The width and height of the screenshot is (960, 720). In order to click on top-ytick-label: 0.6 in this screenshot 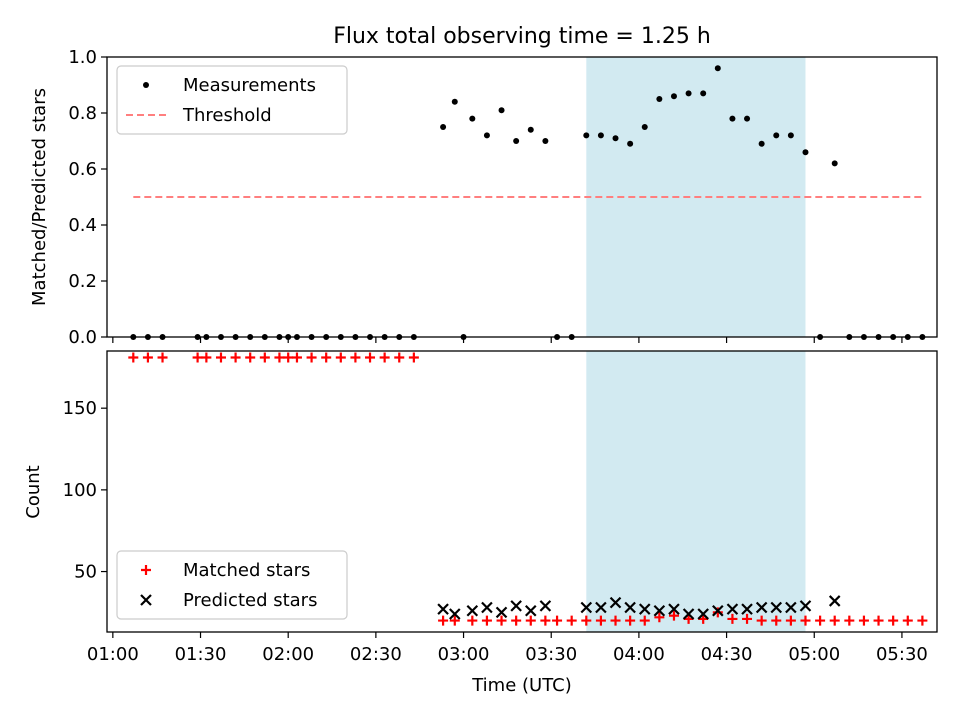, I will do `click(82, 169)`.